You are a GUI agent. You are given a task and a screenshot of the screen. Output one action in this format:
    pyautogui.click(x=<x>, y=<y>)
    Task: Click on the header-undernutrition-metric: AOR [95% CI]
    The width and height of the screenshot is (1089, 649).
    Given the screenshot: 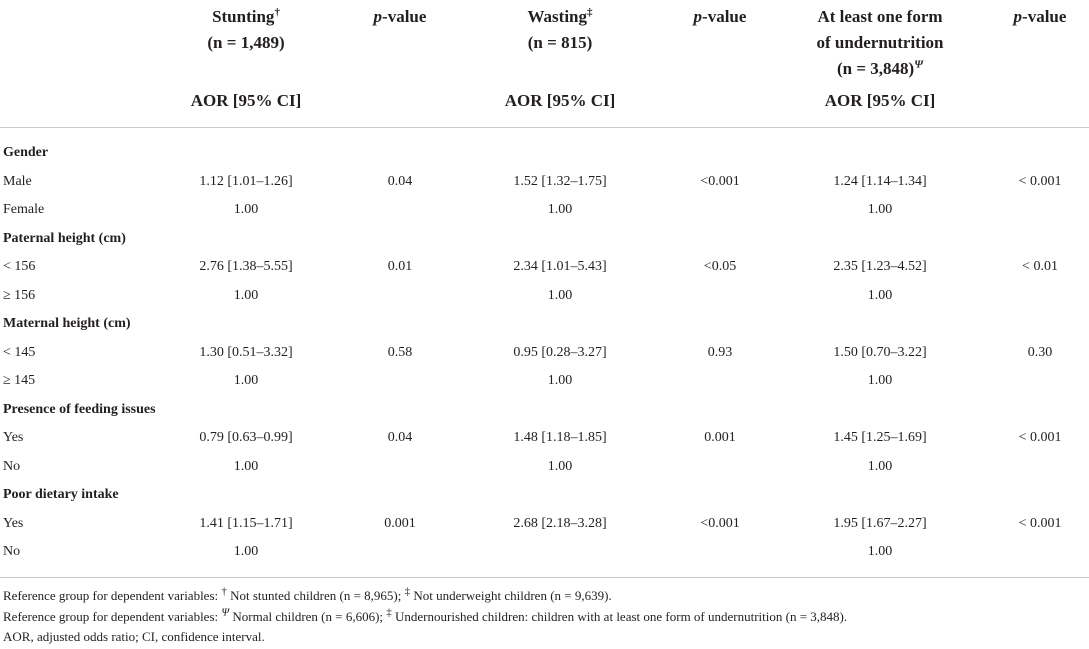 What is the action you would take?
    pyautogui.click(x=880, y=100)
    